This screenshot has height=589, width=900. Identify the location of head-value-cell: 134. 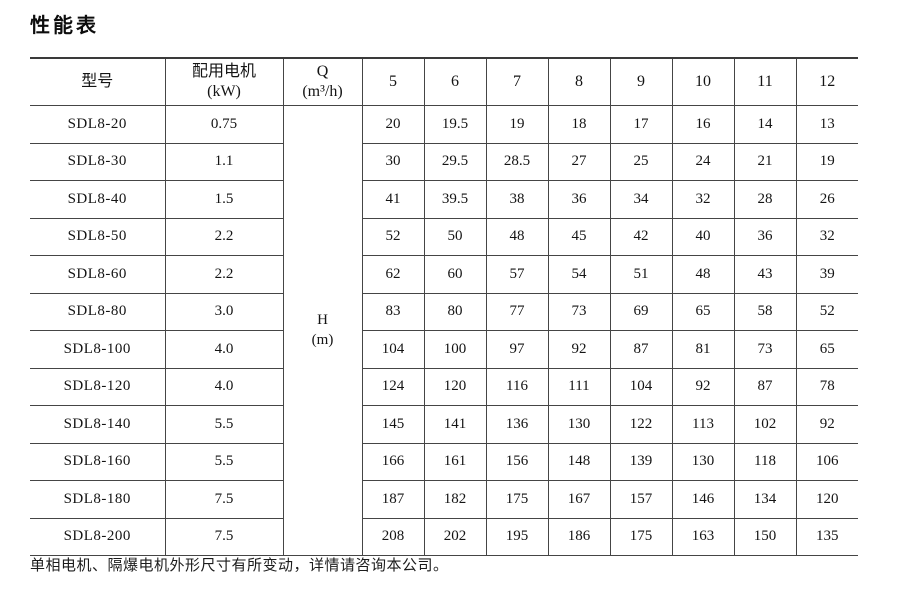
(765, 499).